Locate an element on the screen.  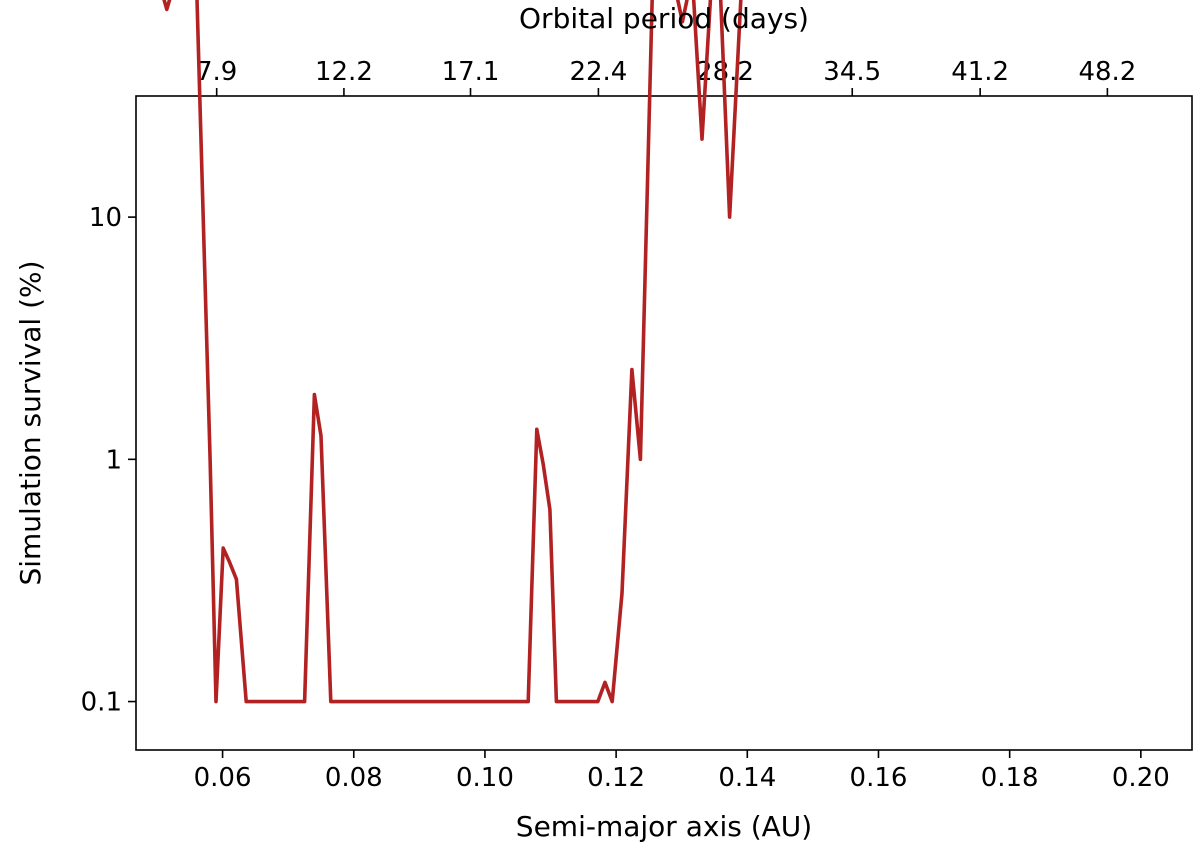
y-tick-label: 10 is located at coordinates (105, 218).